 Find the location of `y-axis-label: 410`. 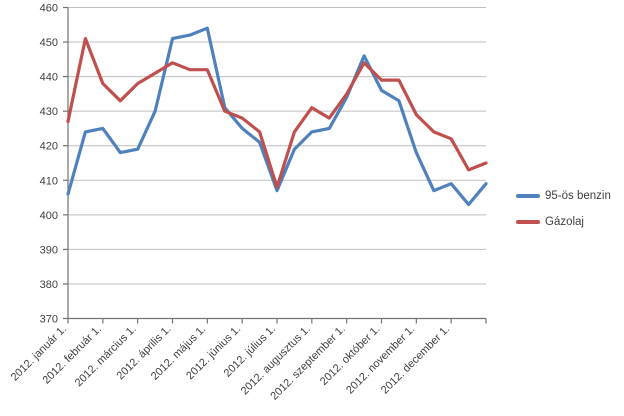

y-axis-label: 410 is located at coordinates (49, 181).